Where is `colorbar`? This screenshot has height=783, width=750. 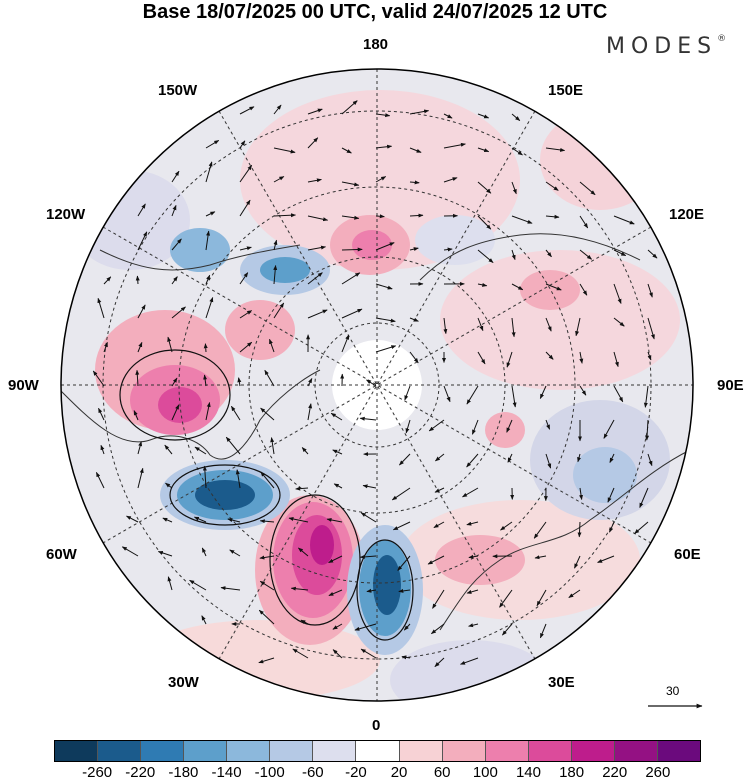
colorbar is located at coordinates (377, 751).